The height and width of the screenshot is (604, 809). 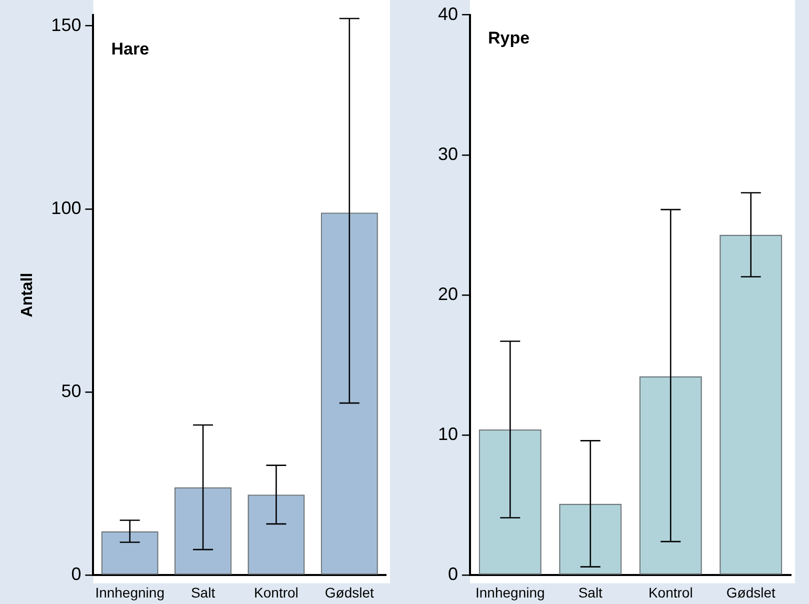 What do you see at coordinates (71, 391) in the screenshot?
I see `y-tick-label: 50` at bounding box center [71, 391].